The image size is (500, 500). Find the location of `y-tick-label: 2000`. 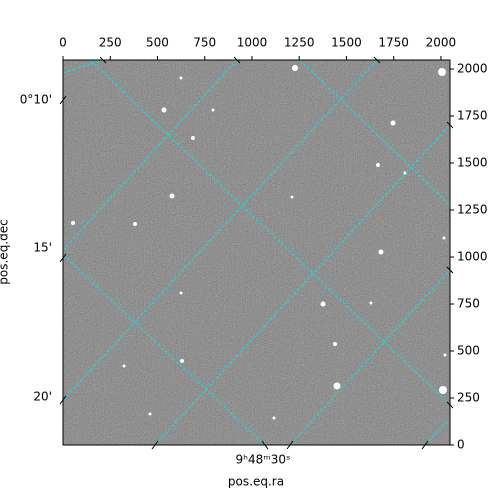

y-tick-label: 2000 is located at coordinates (472, 69).